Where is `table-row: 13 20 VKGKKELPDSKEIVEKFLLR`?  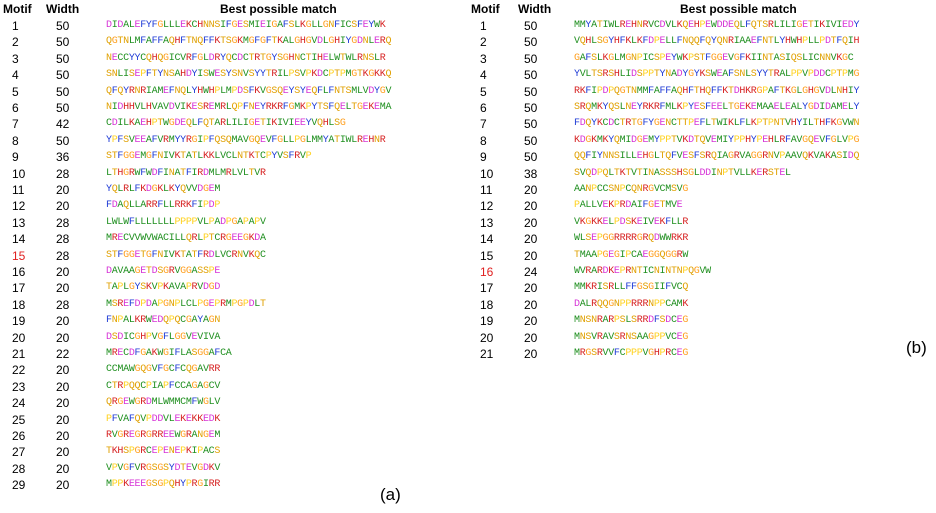 table-row: 13 20 VKGKKELPDSKEIVEKFLLR is located at coordinates (702, 223).